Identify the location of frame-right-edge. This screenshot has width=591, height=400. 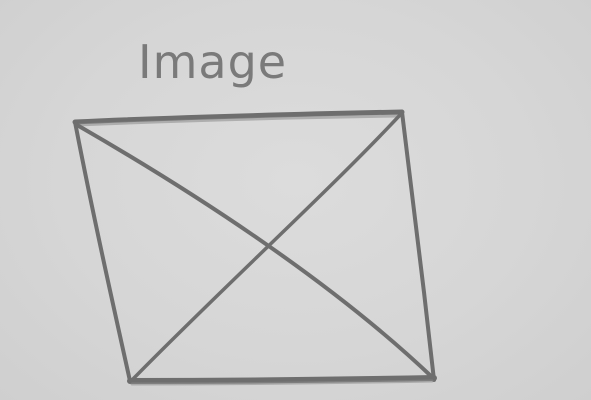
(418, 246).